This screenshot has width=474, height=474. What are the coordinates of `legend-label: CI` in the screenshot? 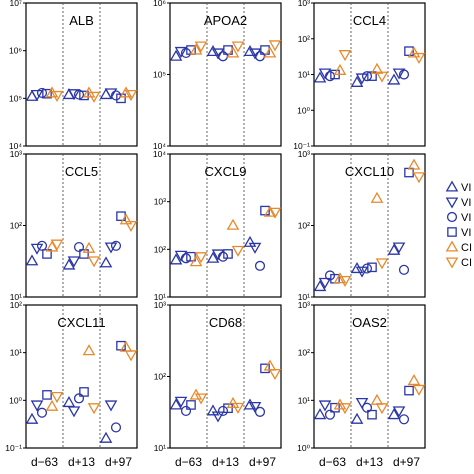 It's located at (466, 263).